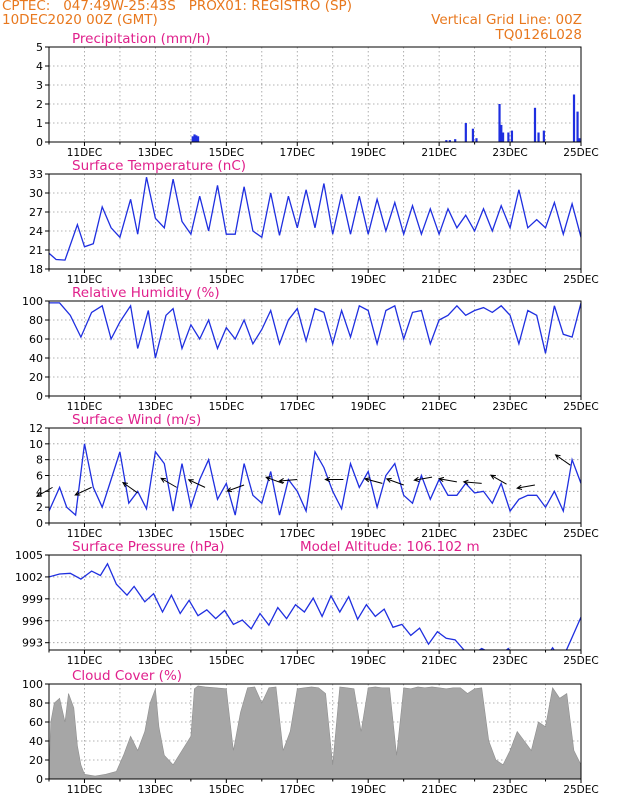  Describe the element at coordinates (80, 20) in the screenshot. I see `header-date: 10DEC2020 00Z (GMT)` at that location.